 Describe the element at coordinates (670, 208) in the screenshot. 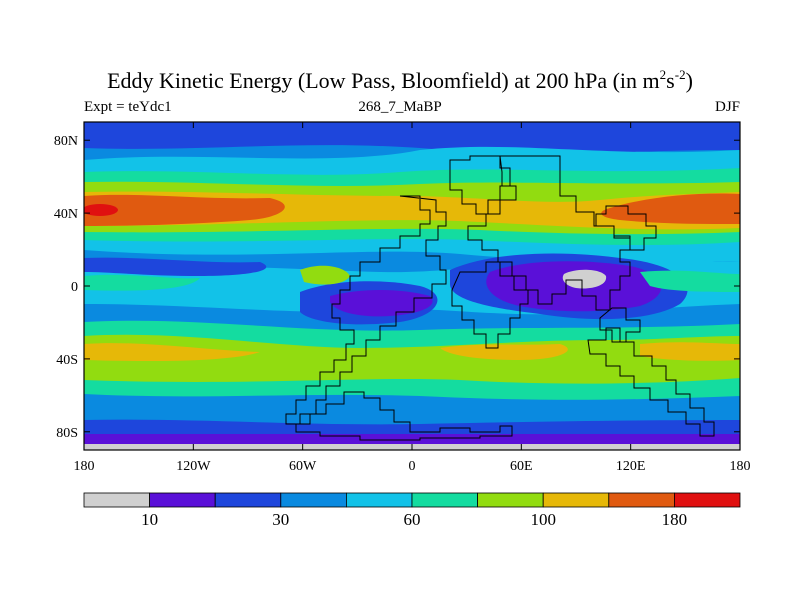

I see `field-asian-jet` at that location.